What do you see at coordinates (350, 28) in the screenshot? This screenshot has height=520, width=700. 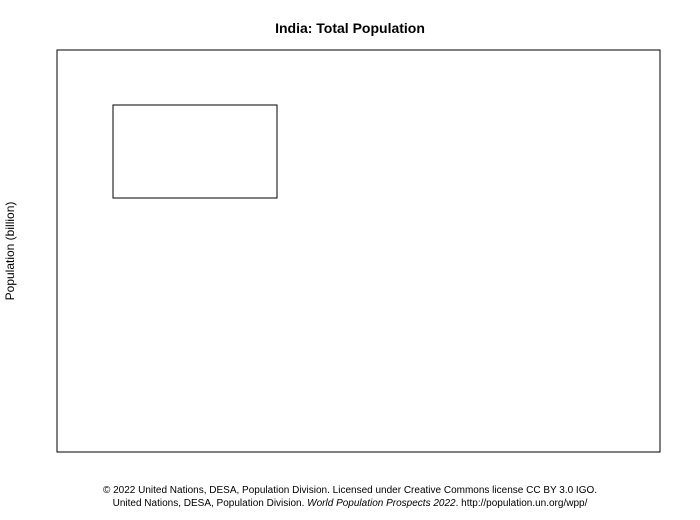 I see `chart-title: India: Total Population` at bounding box center [350, 28].